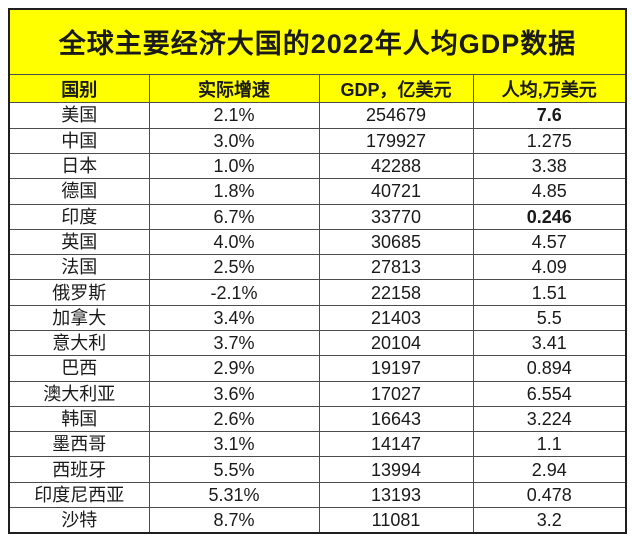 Image resolution: width=632 pixels, height=540 pixels. What do you see at coordinates (234, 140) in the screenshot?
I see `growth-cell: 3.0%` at bounding box center [234, 140].